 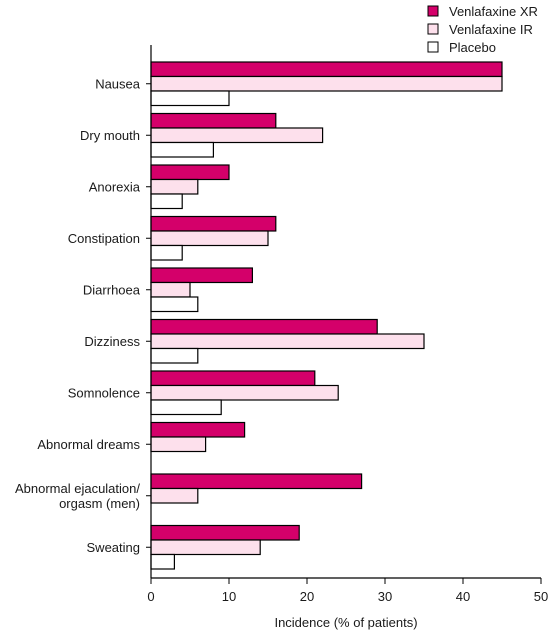 I want to click on x-tick-label: 50, so click(x=541, y=596).